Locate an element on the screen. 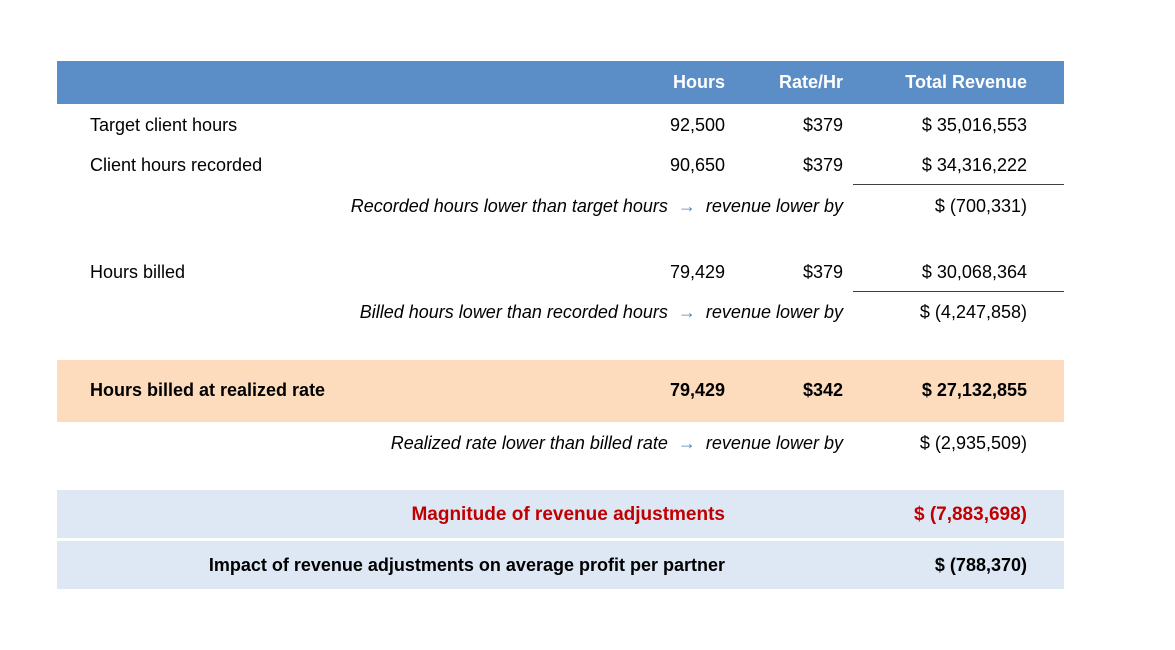  row-total: $ 27,132,855 is located at coordinates (974, 390).